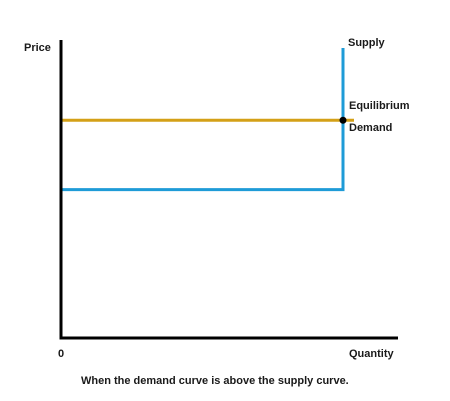  I want to click on origin-label: 0, so click(61, 354).